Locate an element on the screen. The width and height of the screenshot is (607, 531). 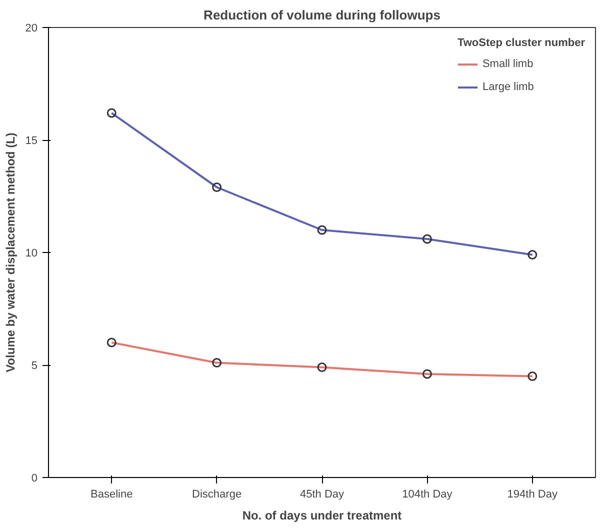
y-tick-label: 15 is located at coordinates (31, 141).